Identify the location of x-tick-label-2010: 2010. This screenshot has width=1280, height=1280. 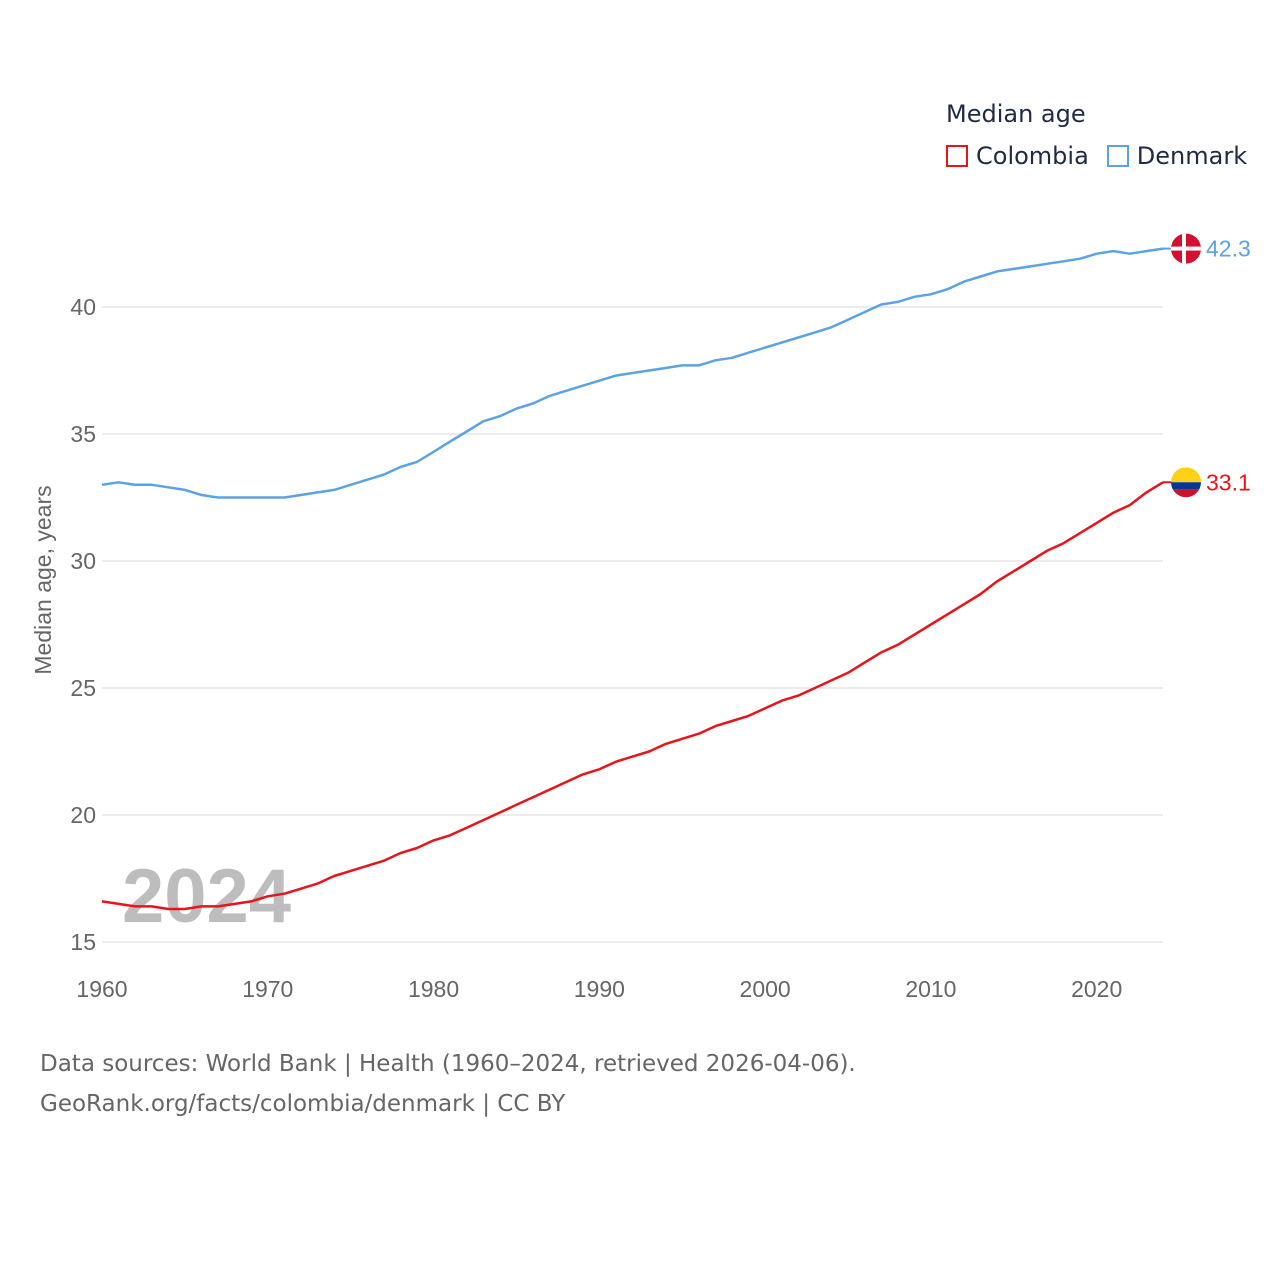
(930, 989).